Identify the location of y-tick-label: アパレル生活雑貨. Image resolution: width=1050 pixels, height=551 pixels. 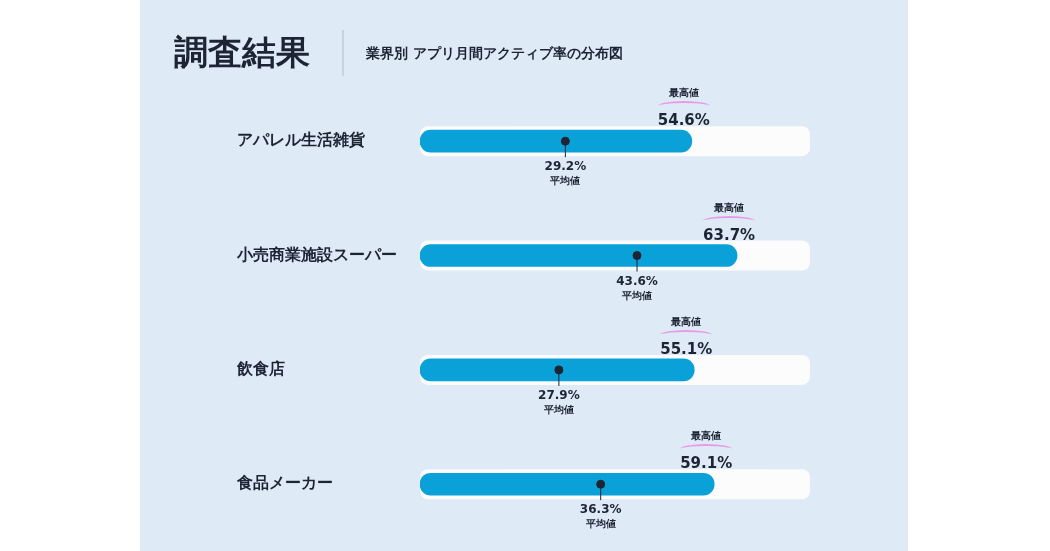
(301, 140).